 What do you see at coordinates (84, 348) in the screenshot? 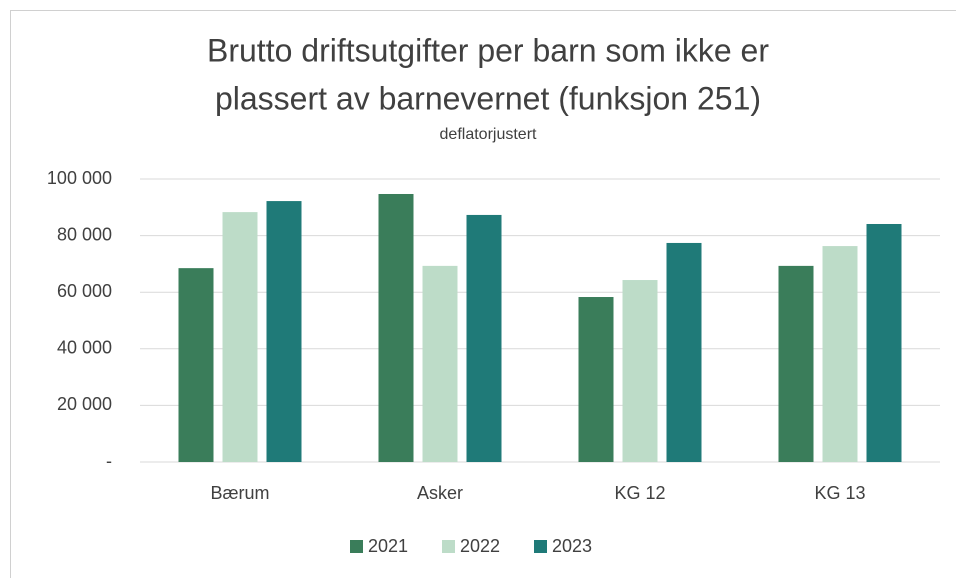
I see `y-tick-label: 40 000` at bounding box center [84, 348].